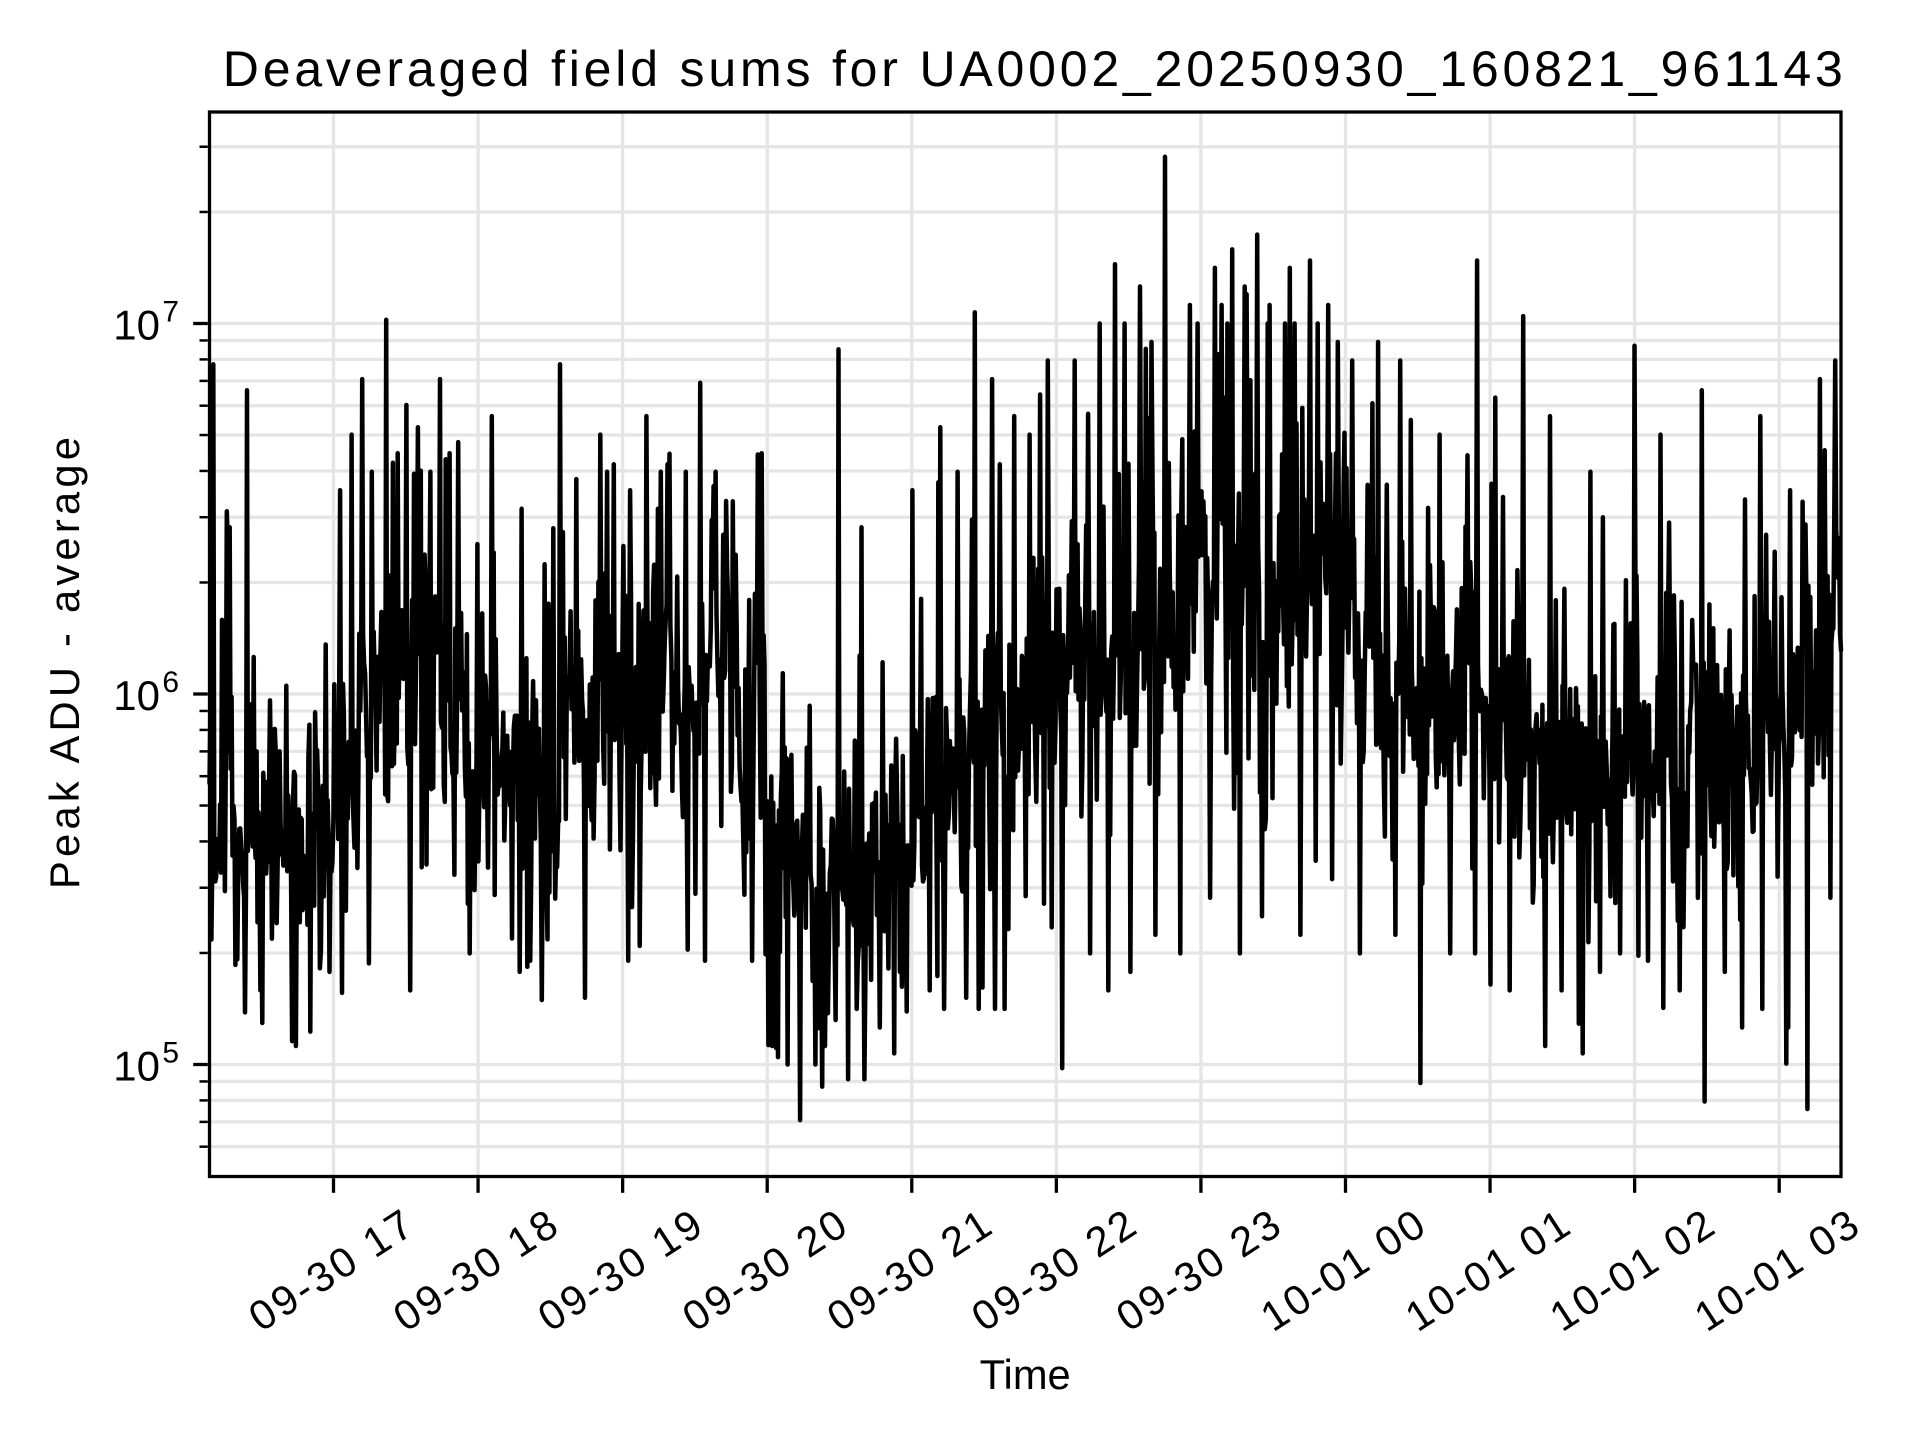 This screenshot has width=1920, height=1445. I want to click on svg-text: Peak ADU - average, so click(64, 663).